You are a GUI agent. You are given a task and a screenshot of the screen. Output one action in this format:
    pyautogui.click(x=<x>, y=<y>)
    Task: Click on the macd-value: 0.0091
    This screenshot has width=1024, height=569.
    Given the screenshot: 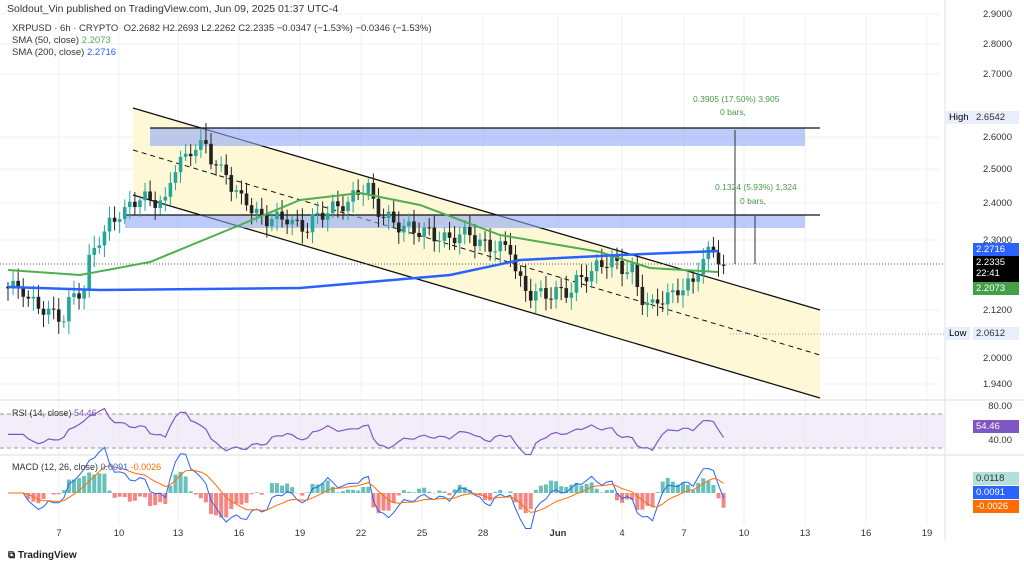 What is the action you would take?
    pyautogui.click(x=114, y=467)
    